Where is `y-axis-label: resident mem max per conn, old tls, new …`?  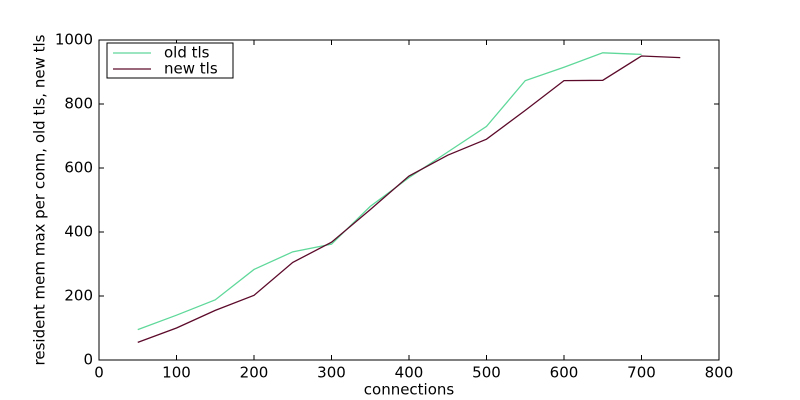
y-axis-label: resident mem max per conn, old tls, new … is located at coordinates (40, 199).